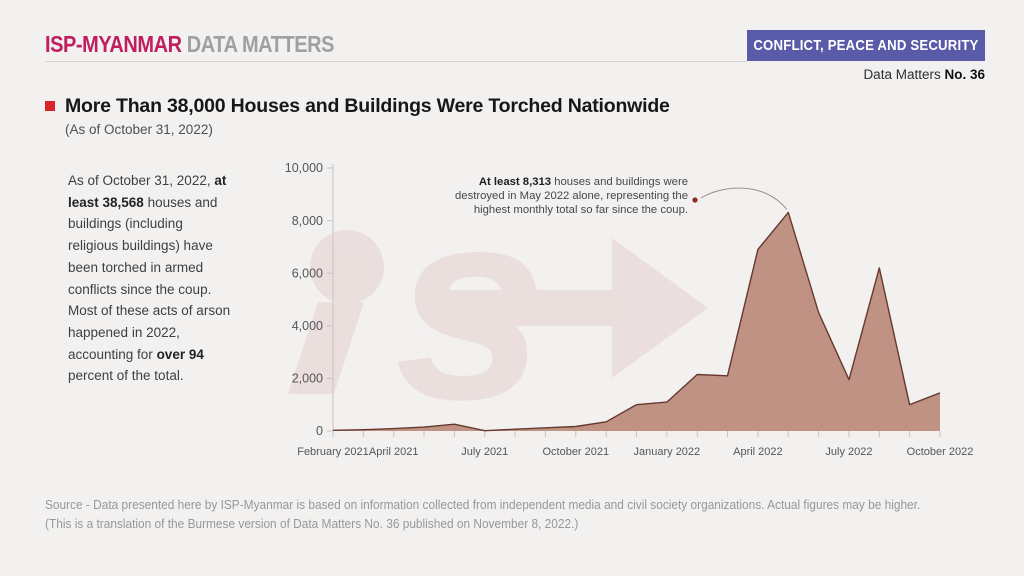 The width and height of the screenshot is (1024, 576). I want to click on x-tick-label: February 2021, so click(333, 452).